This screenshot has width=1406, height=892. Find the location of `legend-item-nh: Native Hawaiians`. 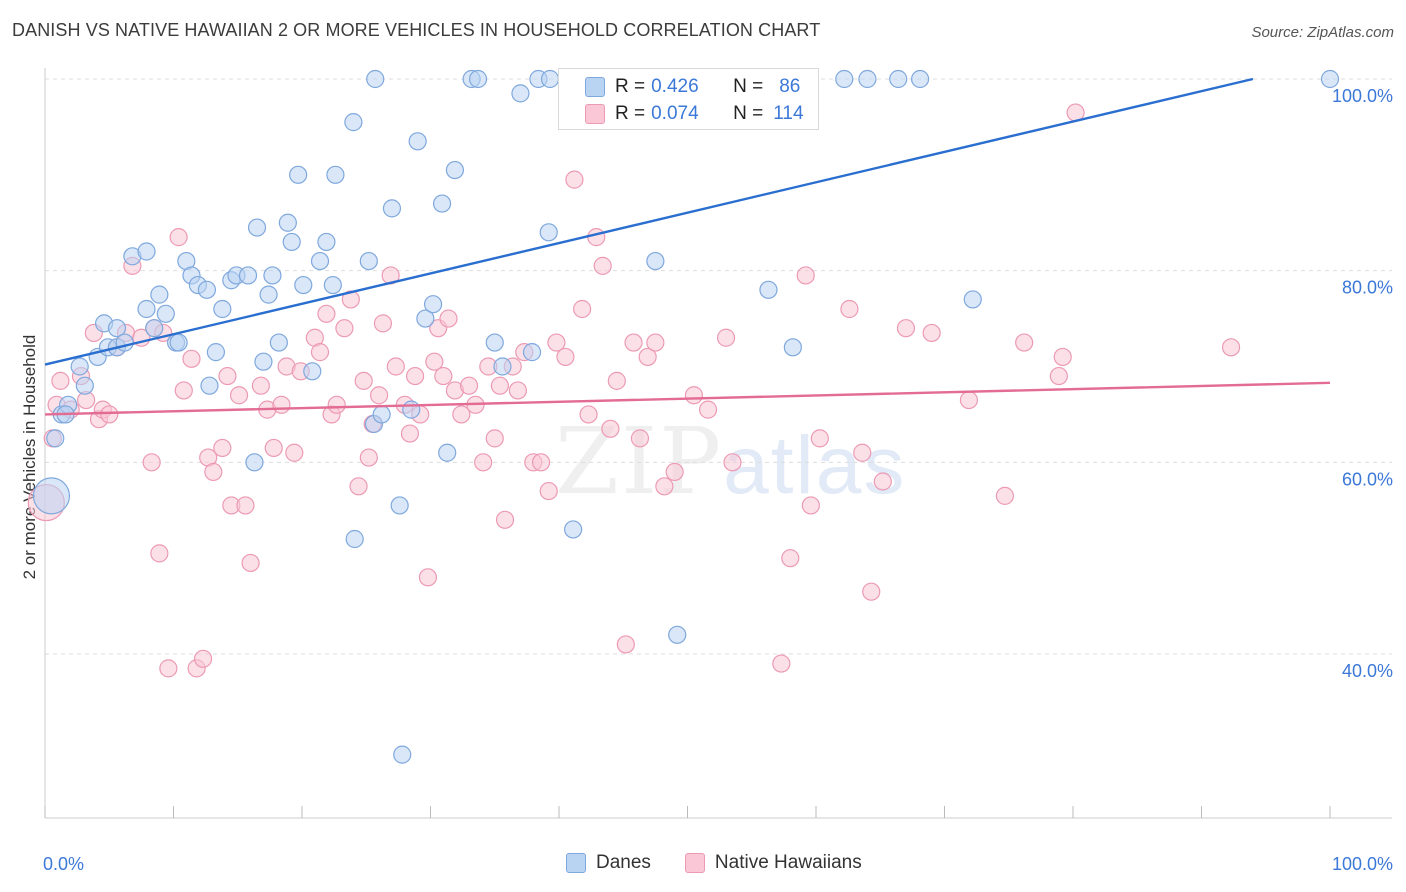

legend-item-nh: Native Hawaiians is located at coordinates (773, 863).